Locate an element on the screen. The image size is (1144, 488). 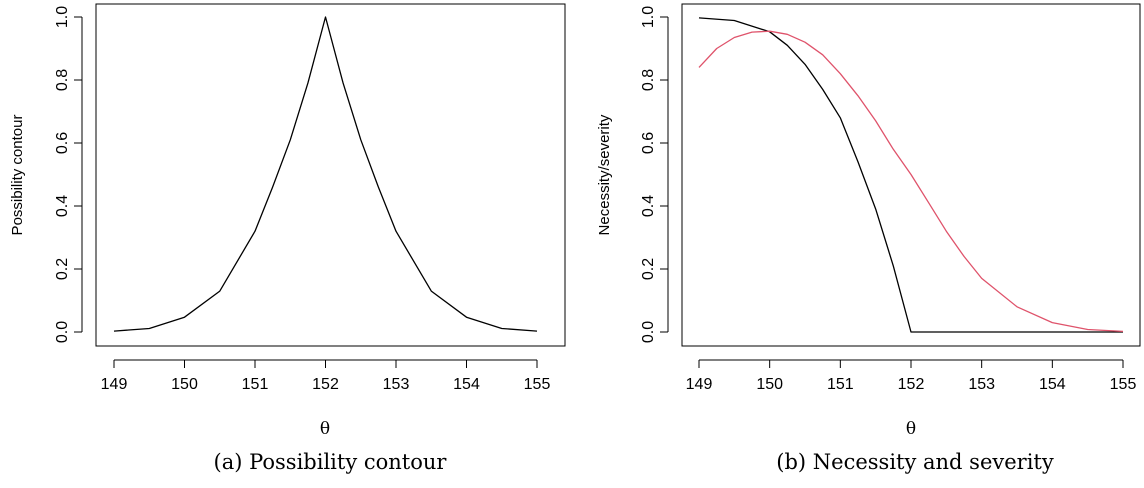
caption-a: (a) Possibility contour is located at coordinates (330, 462).